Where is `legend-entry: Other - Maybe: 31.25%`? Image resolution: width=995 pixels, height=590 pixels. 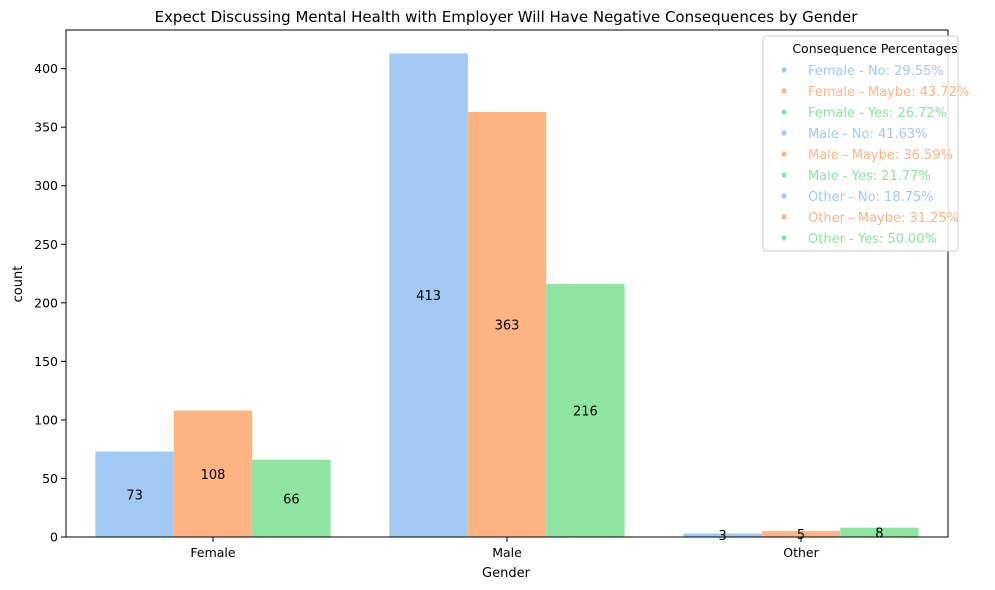
legend-entry: Other - Maybe: 31.25% is located at coordinates (883, 218).